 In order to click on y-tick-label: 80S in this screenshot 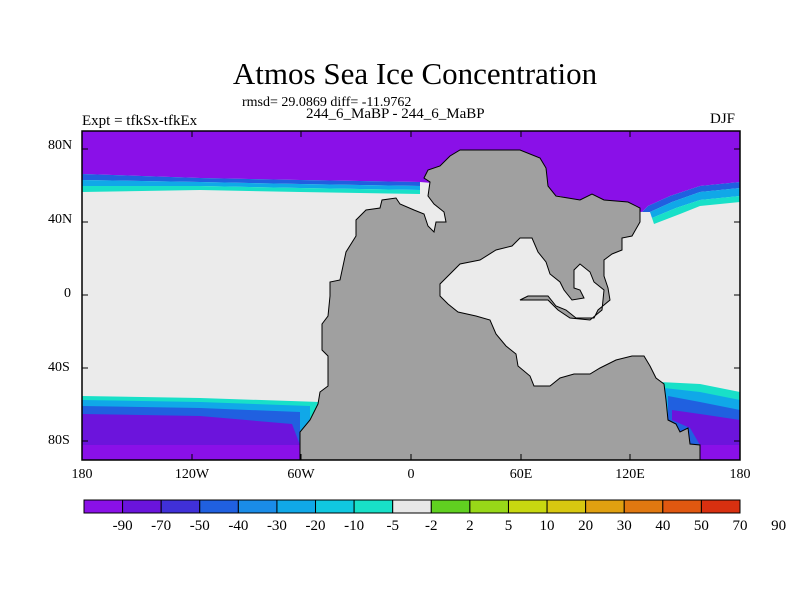, I will do `click(59, 440)`.